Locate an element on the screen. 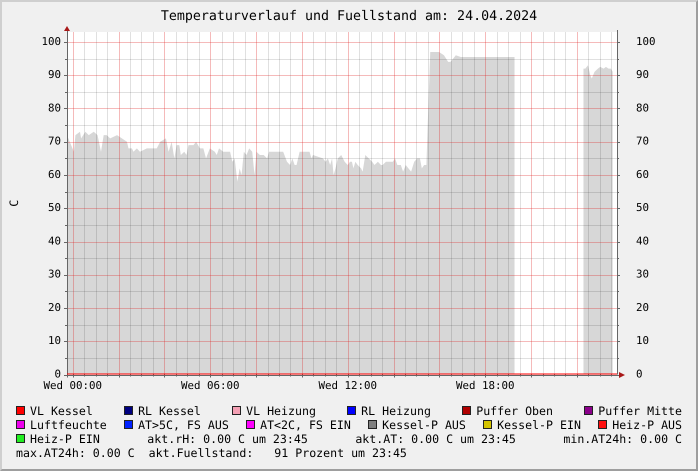 Image resolution: width=698 pixels, height=471 pixels. legend-label: VL Heizung is located at coordinates (281, 411).